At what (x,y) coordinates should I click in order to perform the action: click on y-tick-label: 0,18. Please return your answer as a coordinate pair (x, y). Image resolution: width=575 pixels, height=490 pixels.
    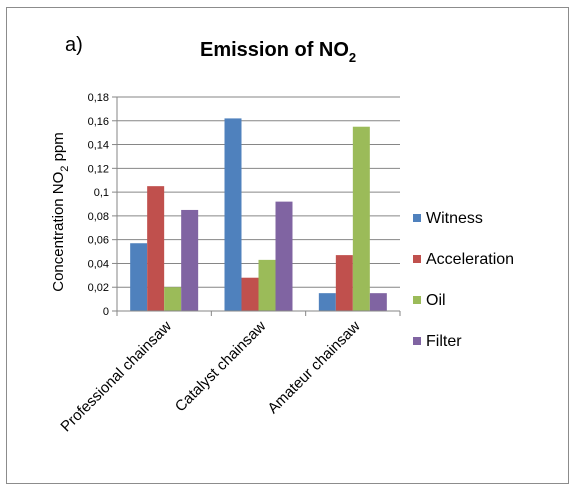
    Looking at the image, I should click on (98, 98).